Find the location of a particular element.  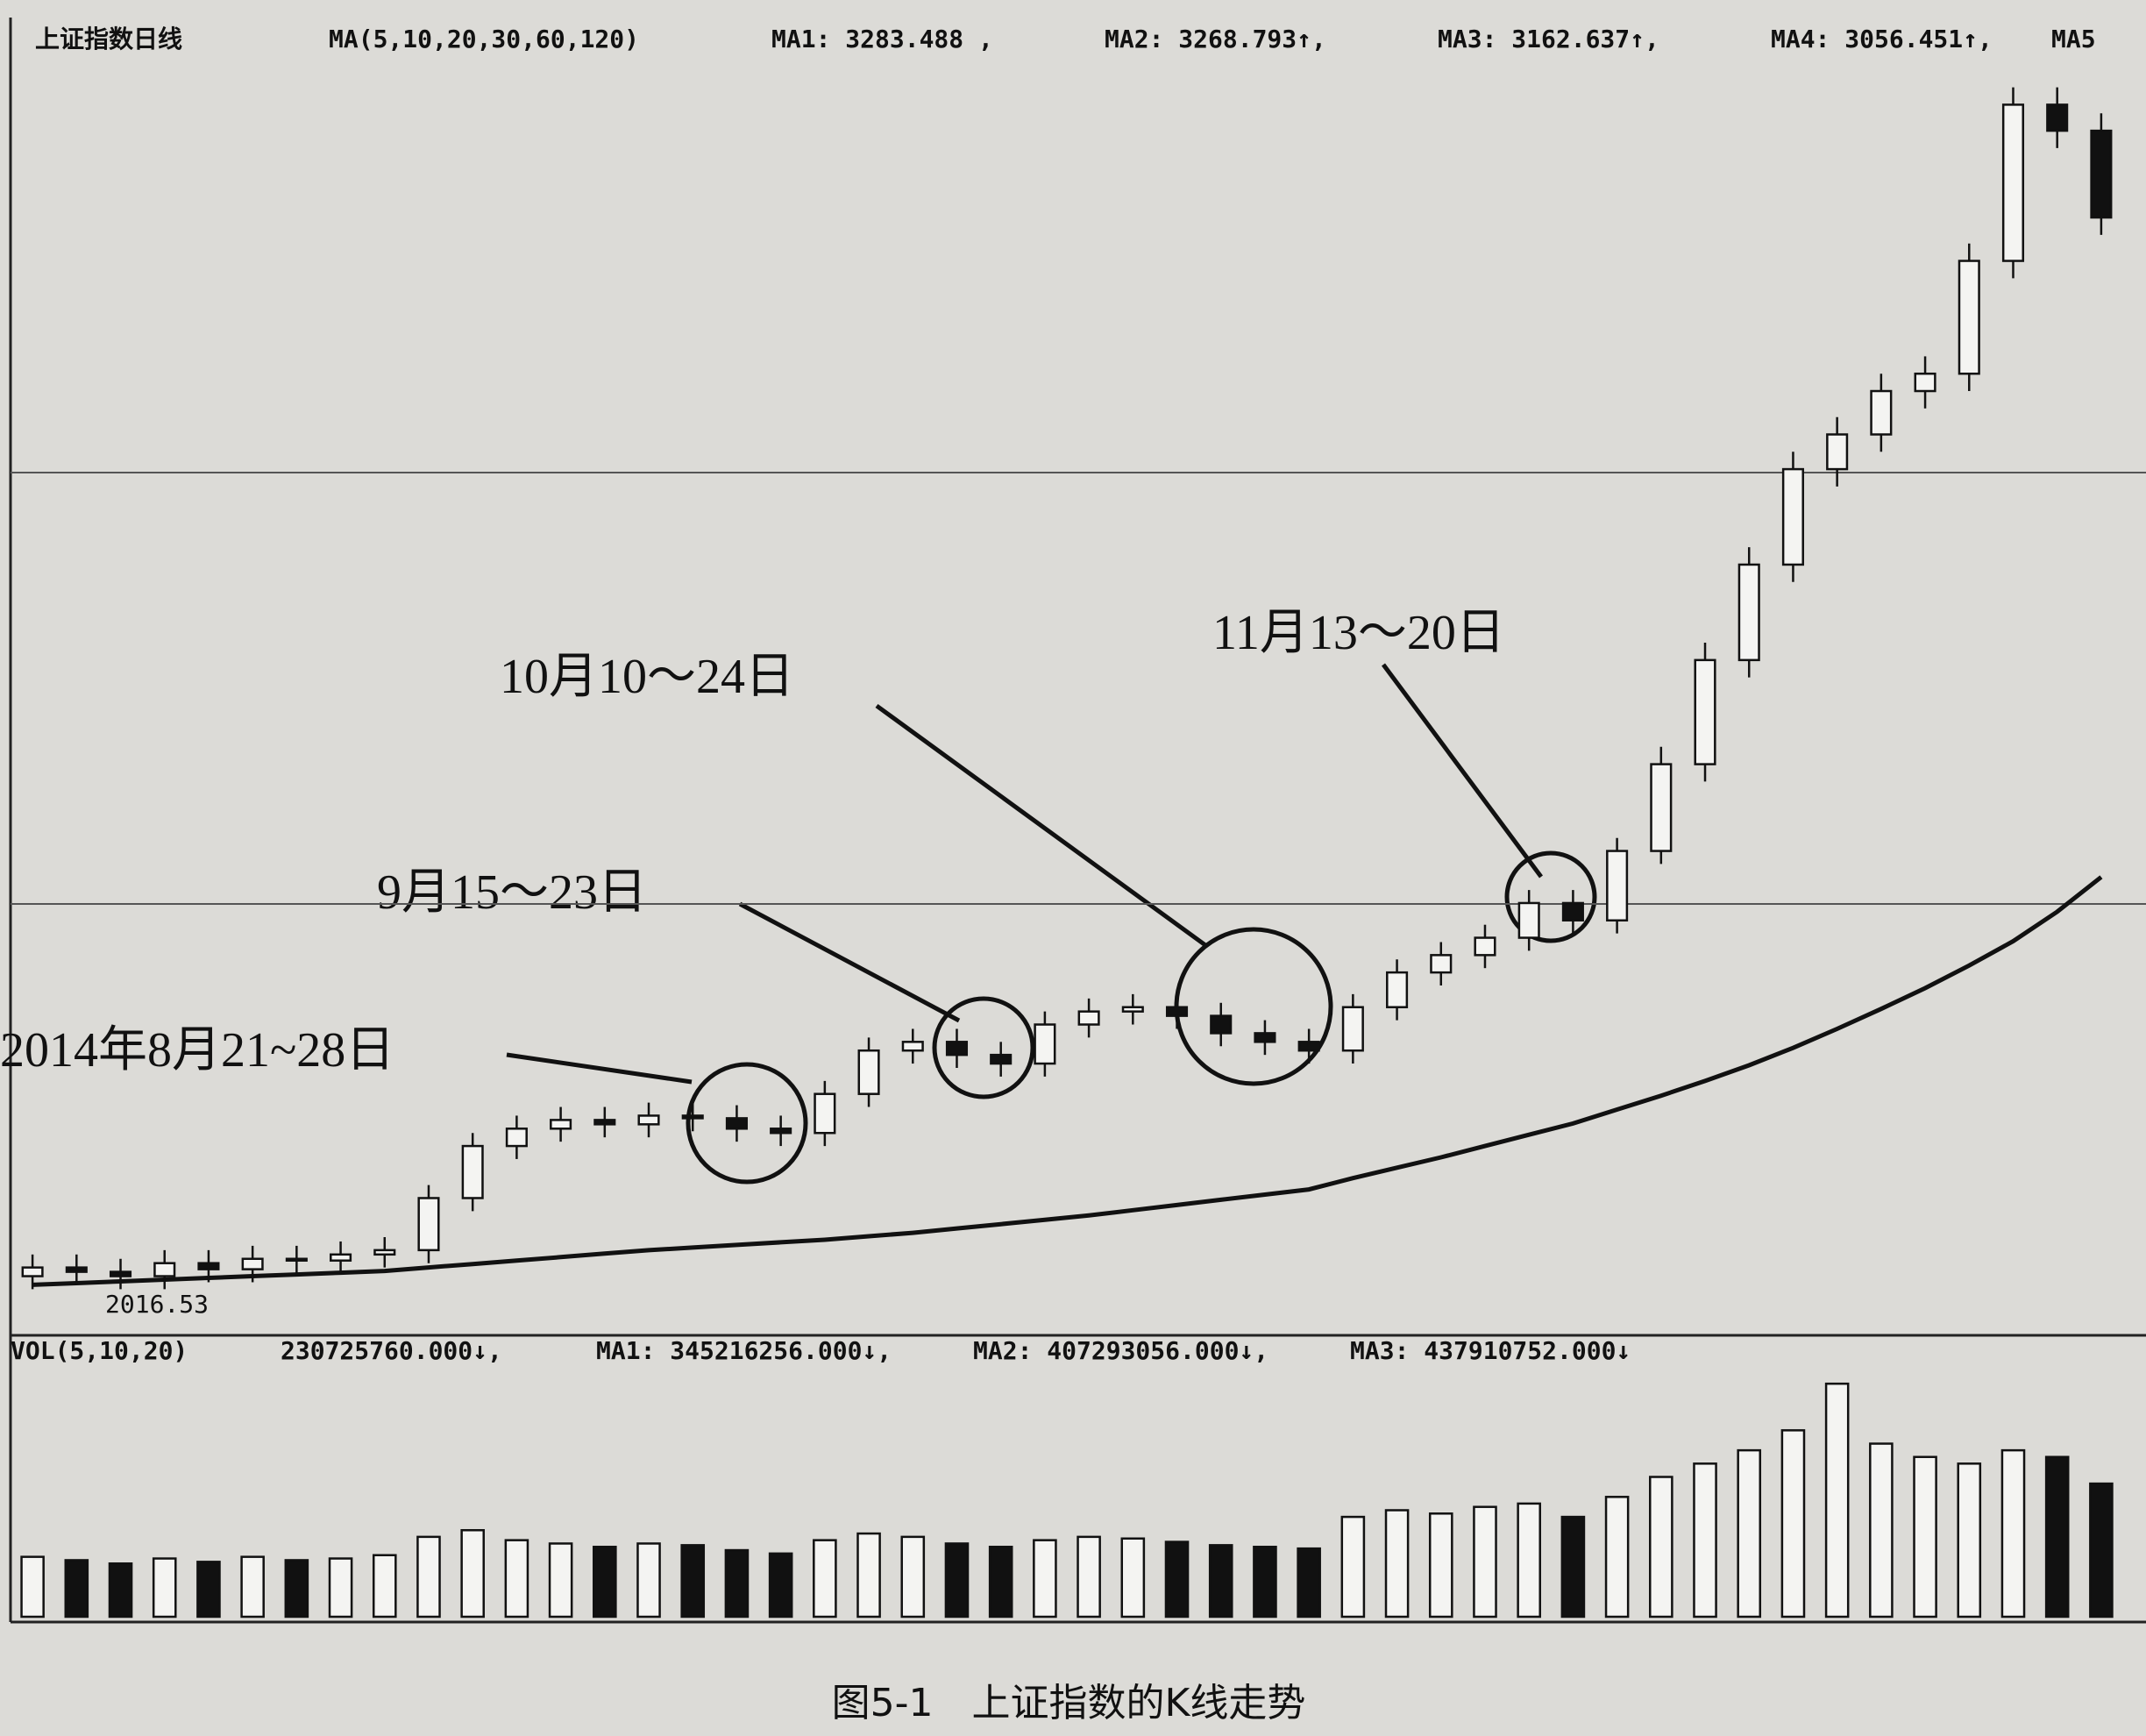

volume-readout: MA1: 345216256.000↓, is located at coordinates (744, 1350).